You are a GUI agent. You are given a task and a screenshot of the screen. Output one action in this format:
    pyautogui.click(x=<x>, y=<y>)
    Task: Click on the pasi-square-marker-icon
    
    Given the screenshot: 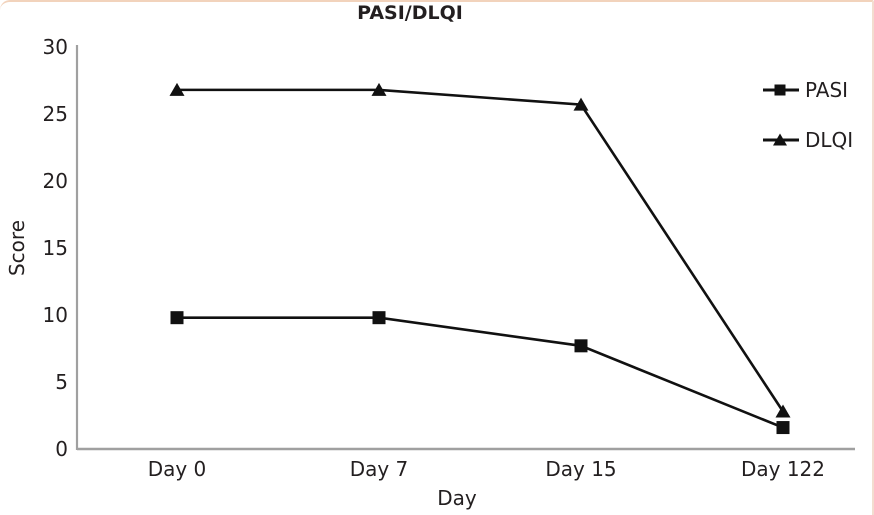 What is the action you would take?
    pyautogui.click(x=781, y=90)
    